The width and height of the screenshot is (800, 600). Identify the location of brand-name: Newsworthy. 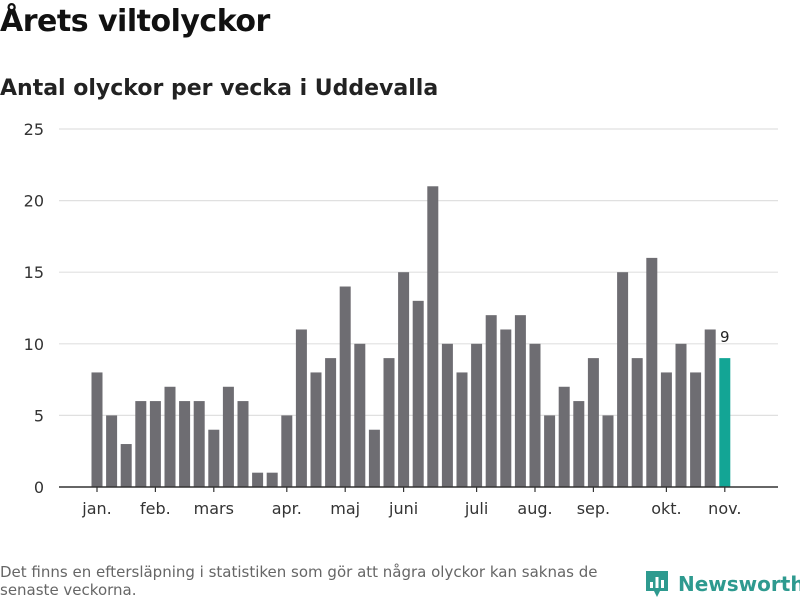
(739, 584).